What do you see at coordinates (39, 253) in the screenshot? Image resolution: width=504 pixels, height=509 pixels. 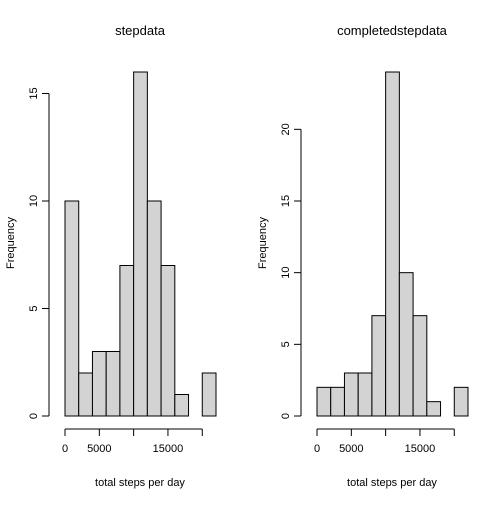 I see `y-axis: 0 5 10 15` at bounding box center [39, 253].